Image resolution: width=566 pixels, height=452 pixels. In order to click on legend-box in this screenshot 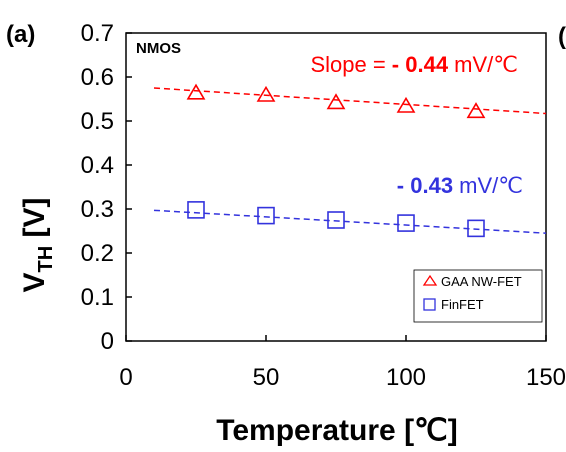, I will do `click(478, 296)`.